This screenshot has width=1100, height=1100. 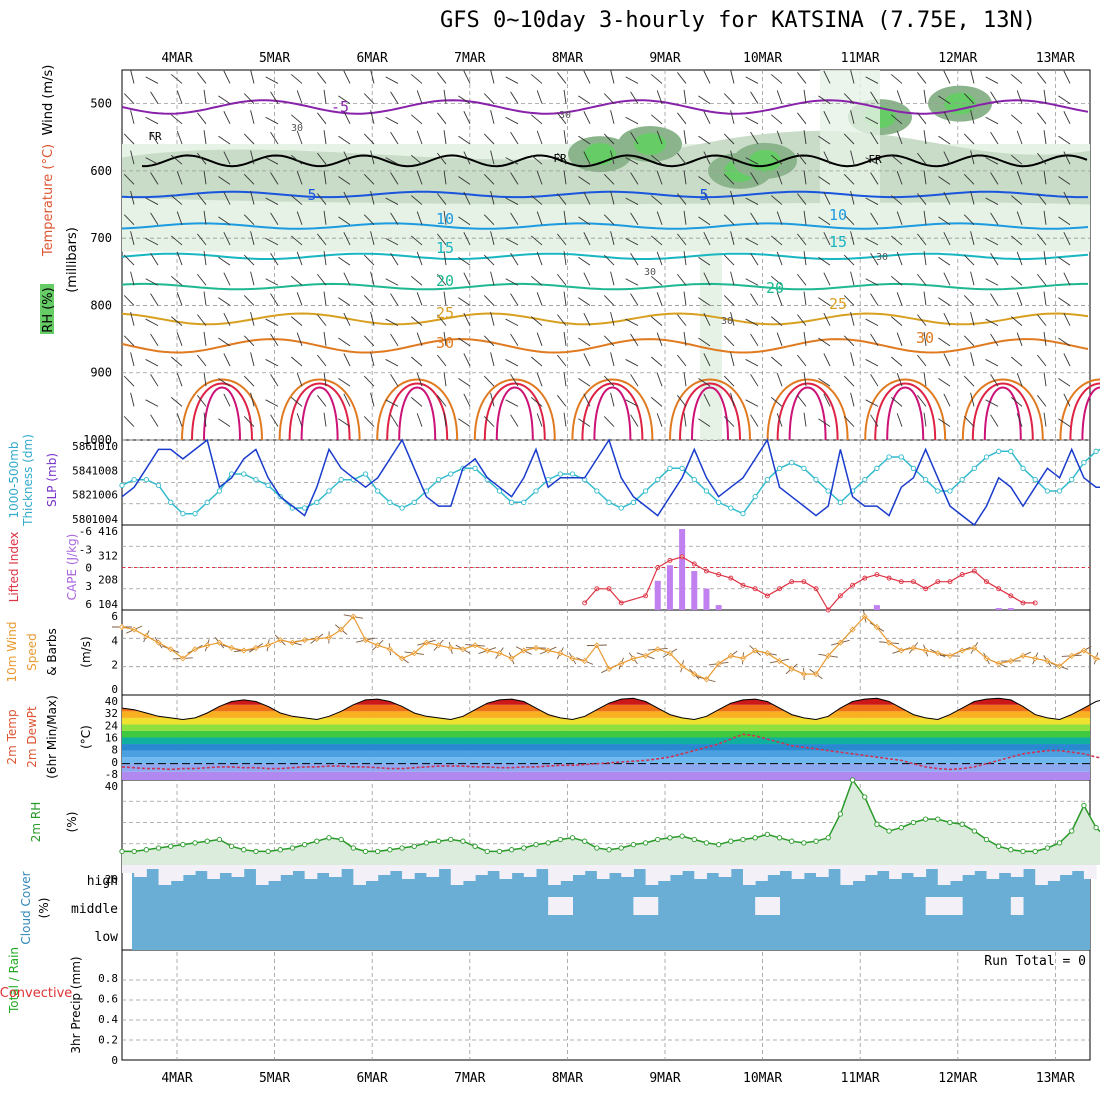 What do you see at coordinates (664, 1078) in the screenshot?
I see `date-label-bottom: 9MAR` at bounding box center [664, 1078].